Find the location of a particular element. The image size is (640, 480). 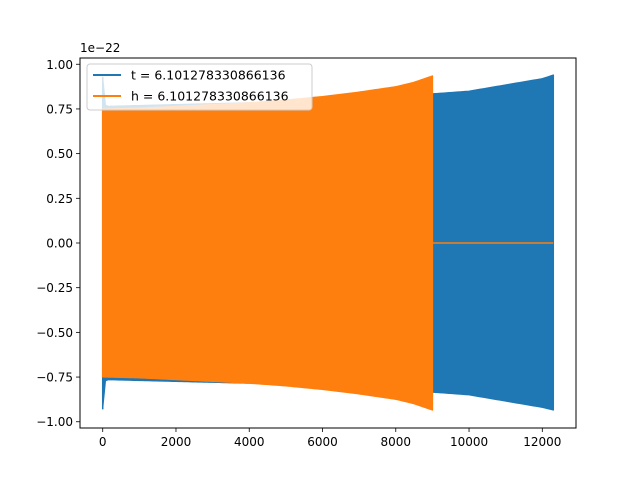

y-tick-label: −0.75 is located at coordinates (54, 378).